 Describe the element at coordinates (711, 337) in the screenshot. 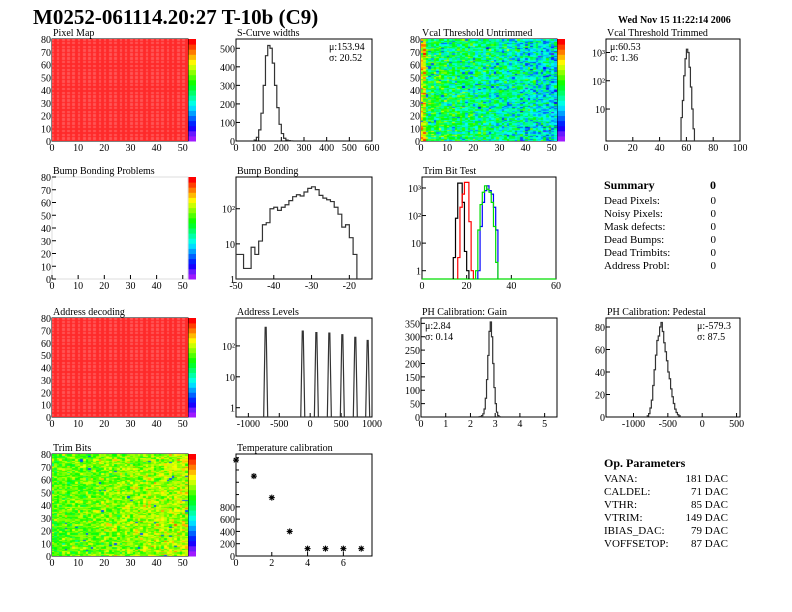

I see `stats-text: σ: 87.5` at that location.